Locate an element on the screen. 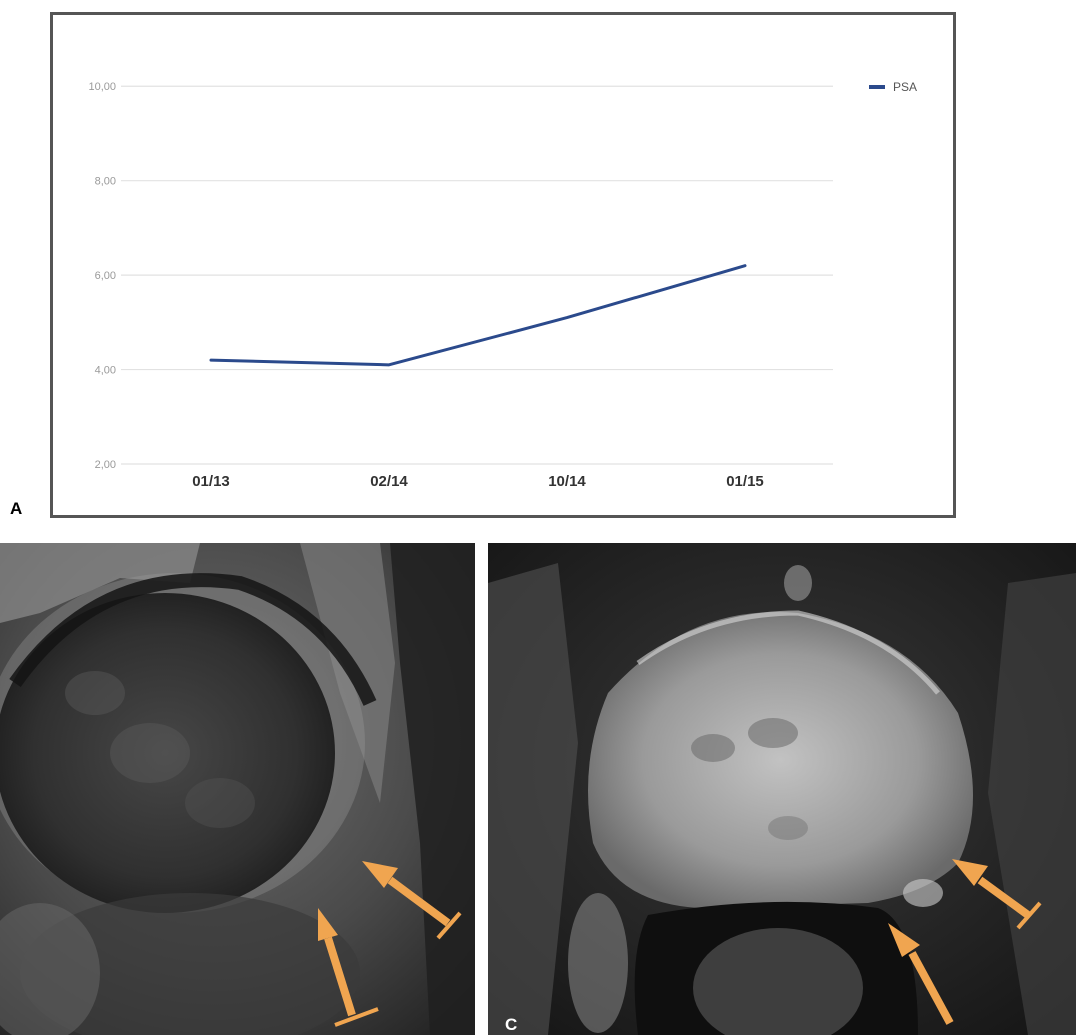  y-tick-label: 6,00 is located at coordinates (105, 276).